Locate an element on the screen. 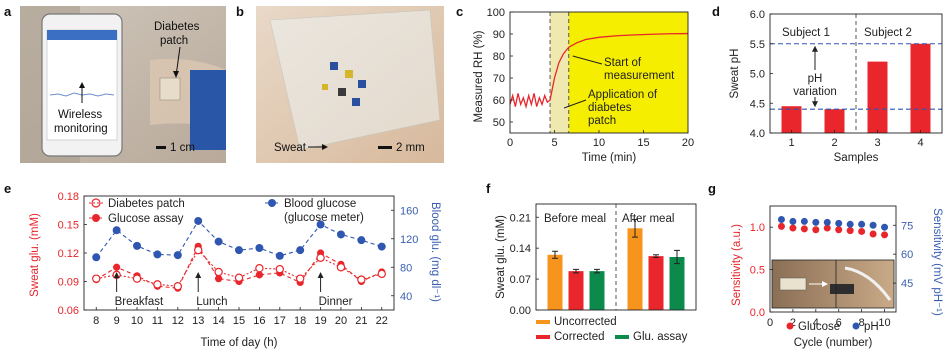 The width and height of the screenshot is (947, 351). x-tick-label: 1 is located at coordinates (791, 143).